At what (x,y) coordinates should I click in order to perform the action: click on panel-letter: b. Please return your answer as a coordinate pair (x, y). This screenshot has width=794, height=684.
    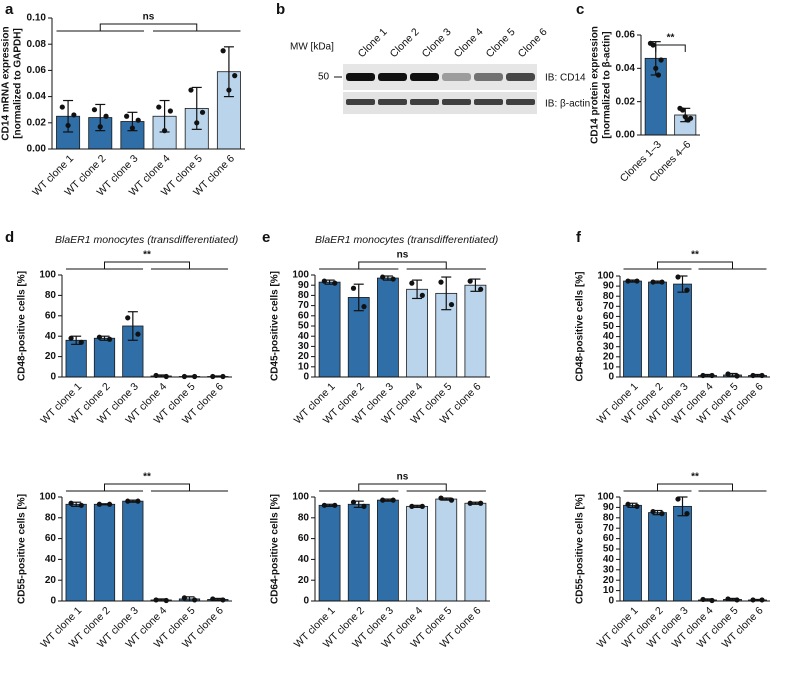
    Looking at the image, I should click on (280, 9).